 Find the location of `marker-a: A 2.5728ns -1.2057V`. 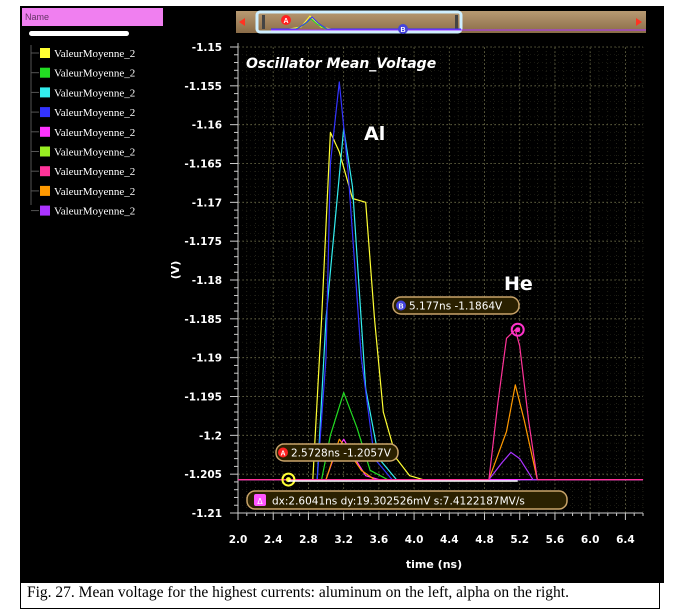

marker-a: A 2.5728ns -1.2057V is located at coordinates (337, 465).